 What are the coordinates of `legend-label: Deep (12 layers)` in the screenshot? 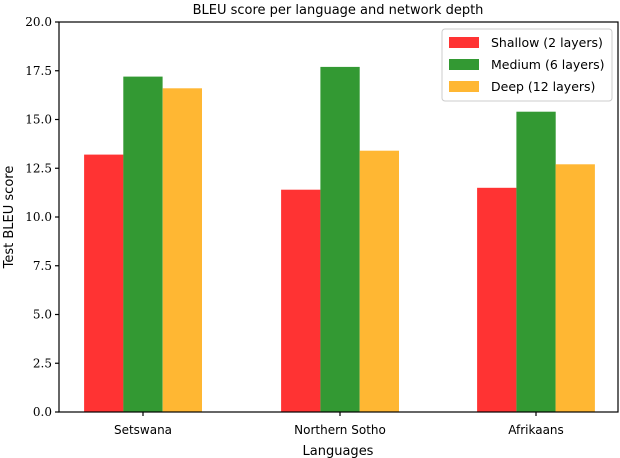 It's located at (543, 86).